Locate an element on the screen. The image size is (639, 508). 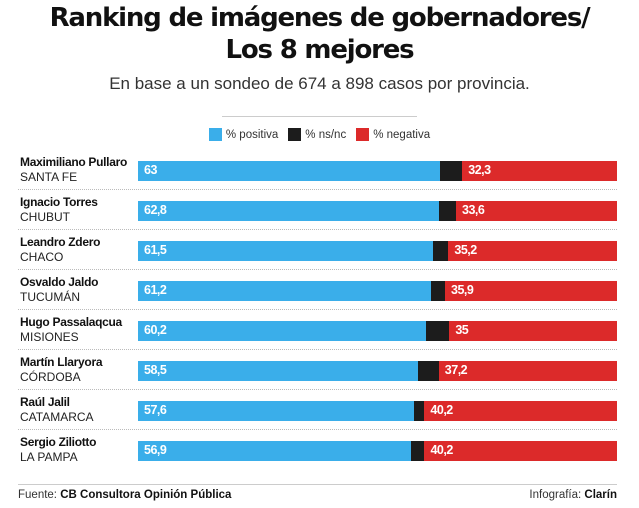
chart-row: Hugo Passalaqcua MISIONES 60,2 35 is located at coordinates (317, 330).